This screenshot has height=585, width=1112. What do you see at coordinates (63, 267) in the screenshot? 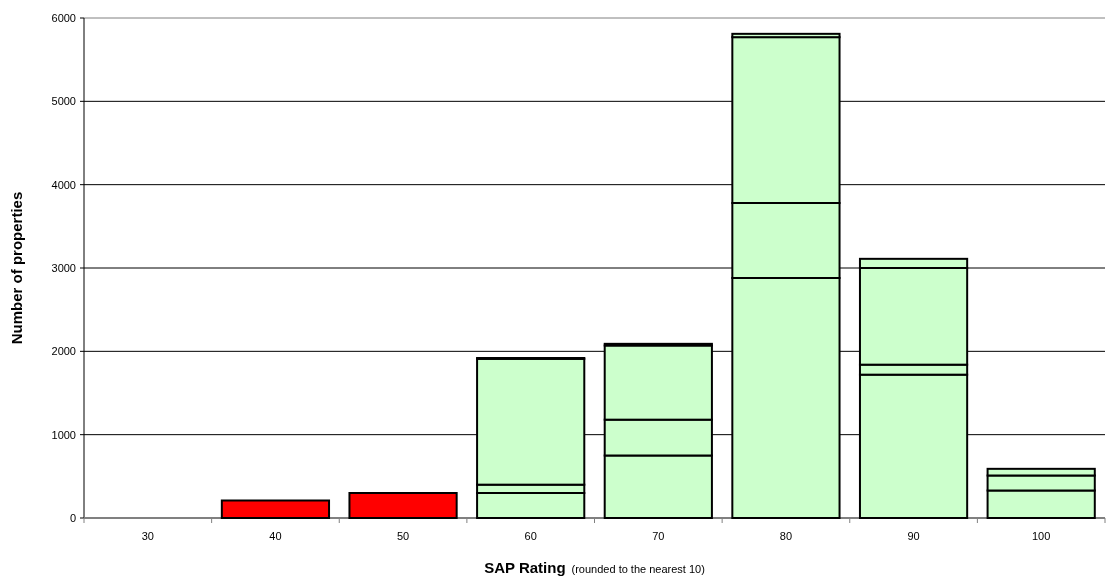
I see `y-tick-label: 3000` at bounding box center [63, 267].